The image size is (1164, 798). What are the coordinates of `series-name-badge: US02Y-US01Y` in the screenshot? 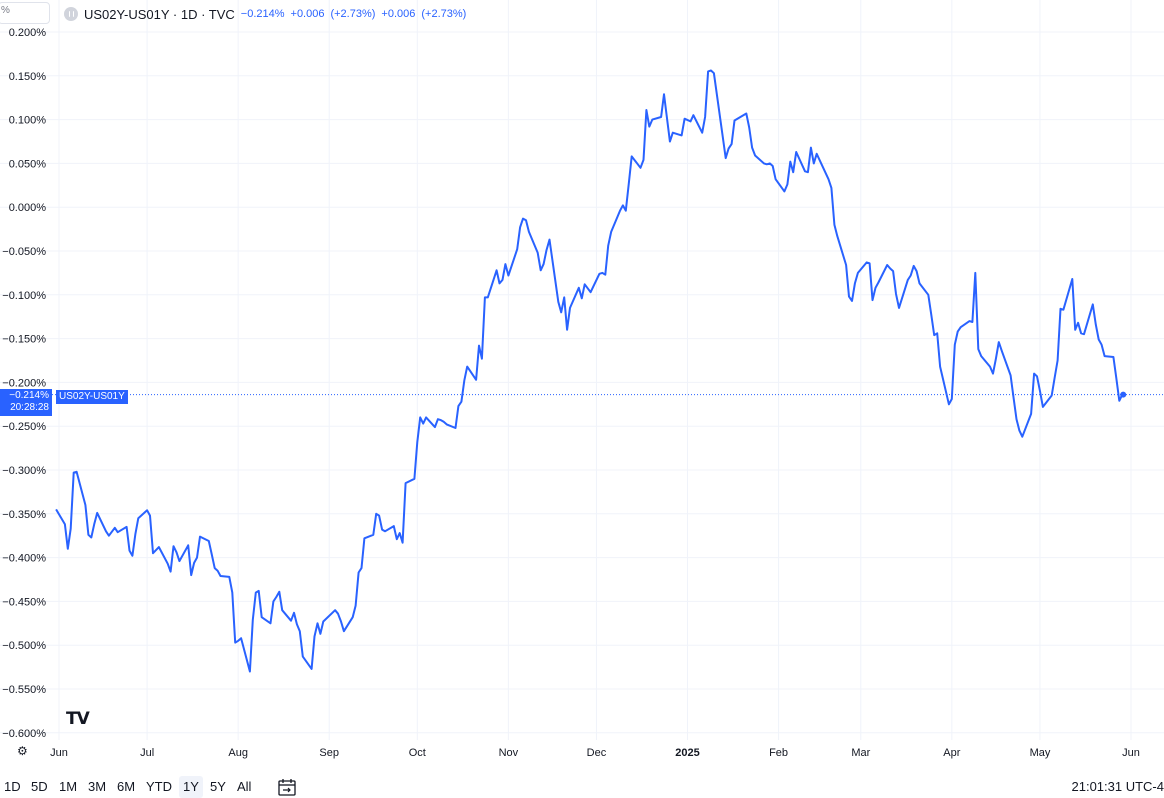 It's located at (92, 397).